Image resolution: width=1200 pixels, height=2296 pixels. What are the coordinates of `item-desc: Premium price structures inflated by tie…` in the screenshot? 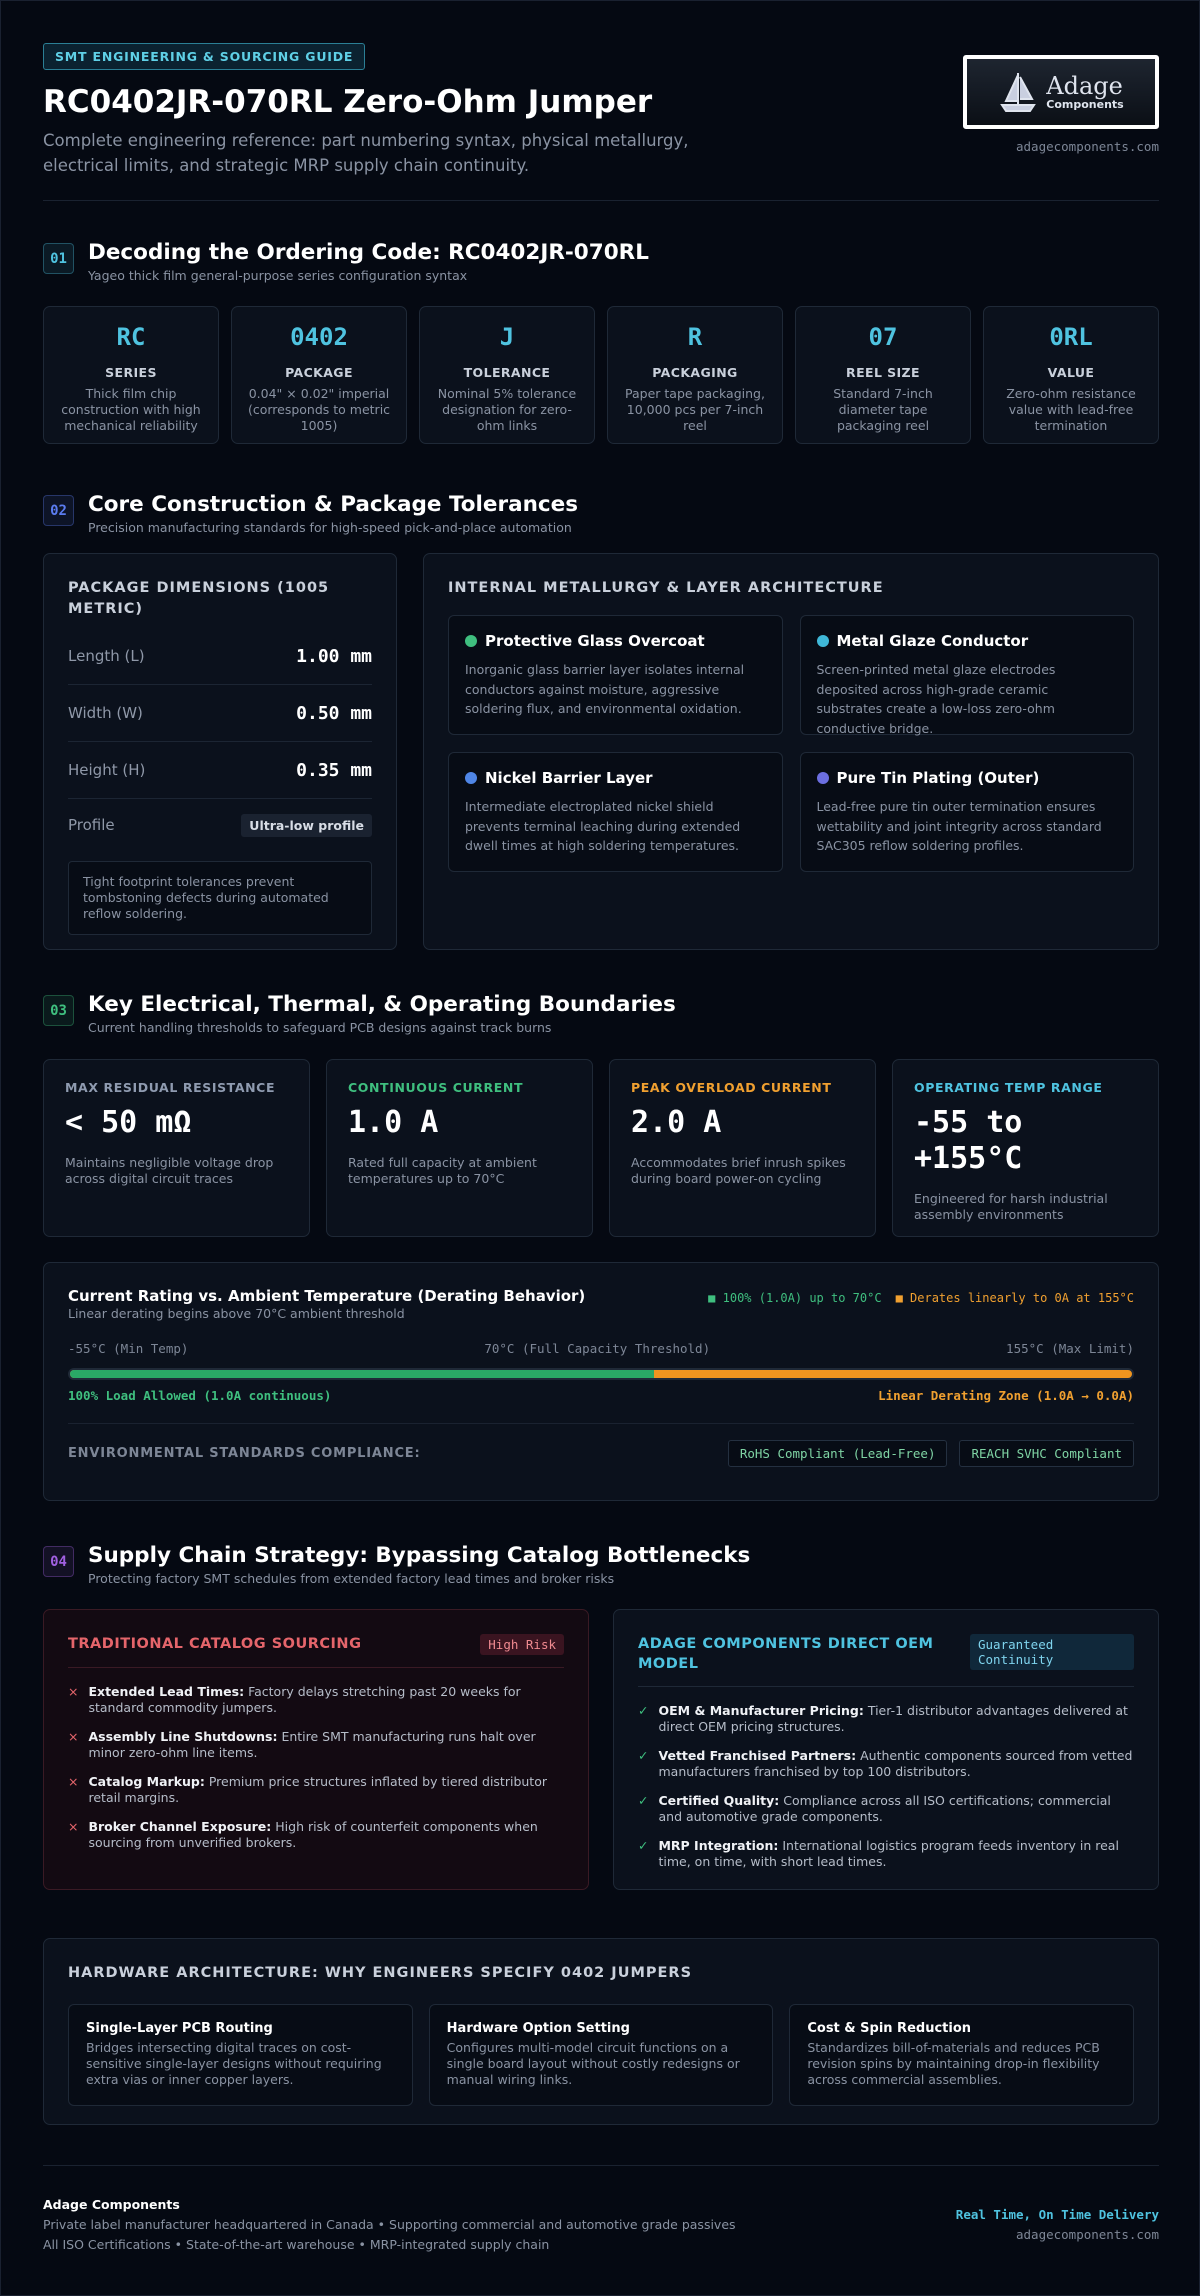 It's located at (317, 1789).